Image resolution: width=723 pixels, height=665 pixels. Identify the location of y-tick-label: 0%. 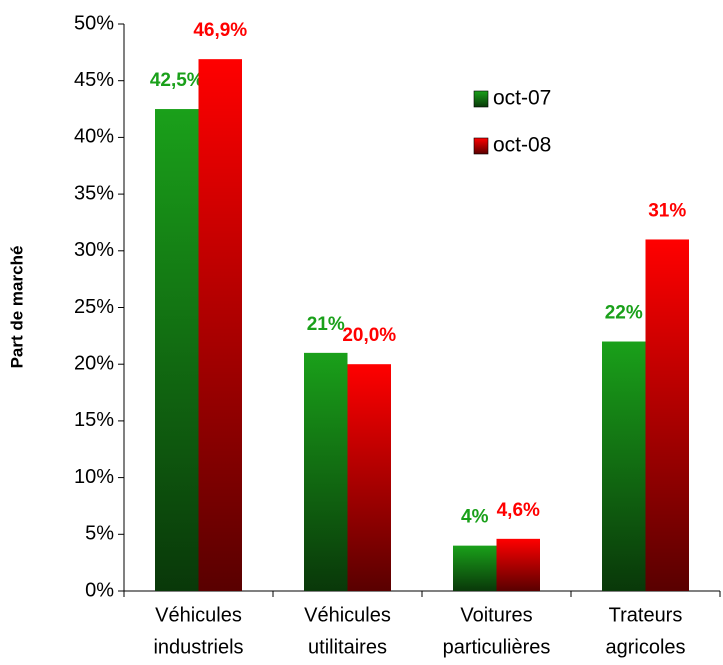
(99, 590).